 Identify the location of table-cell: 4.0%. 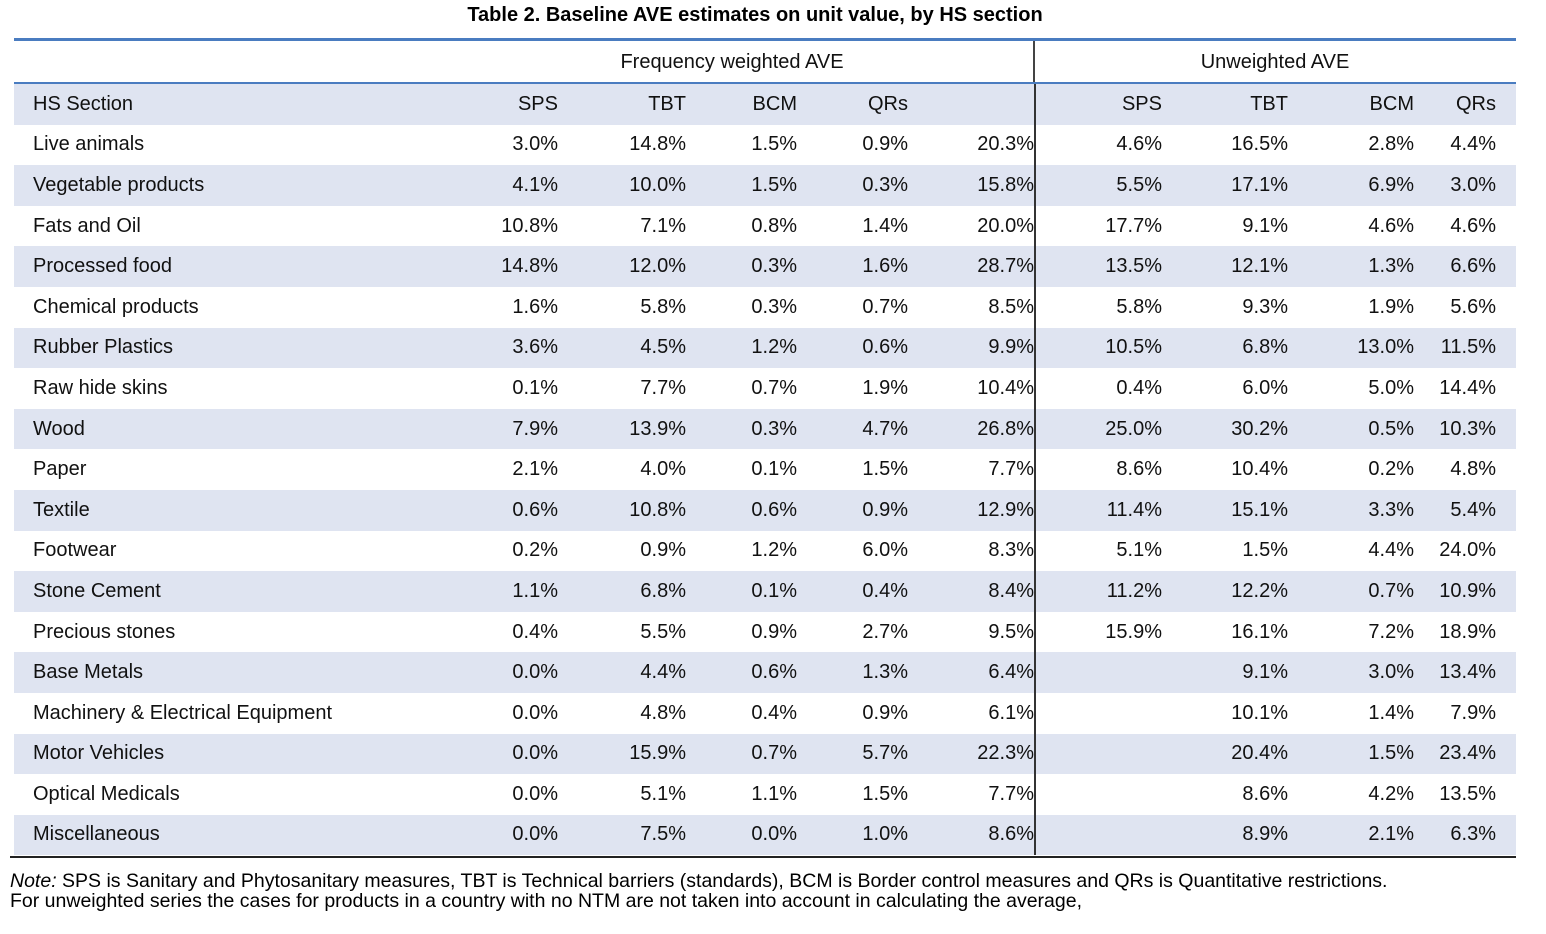
(663, 469).